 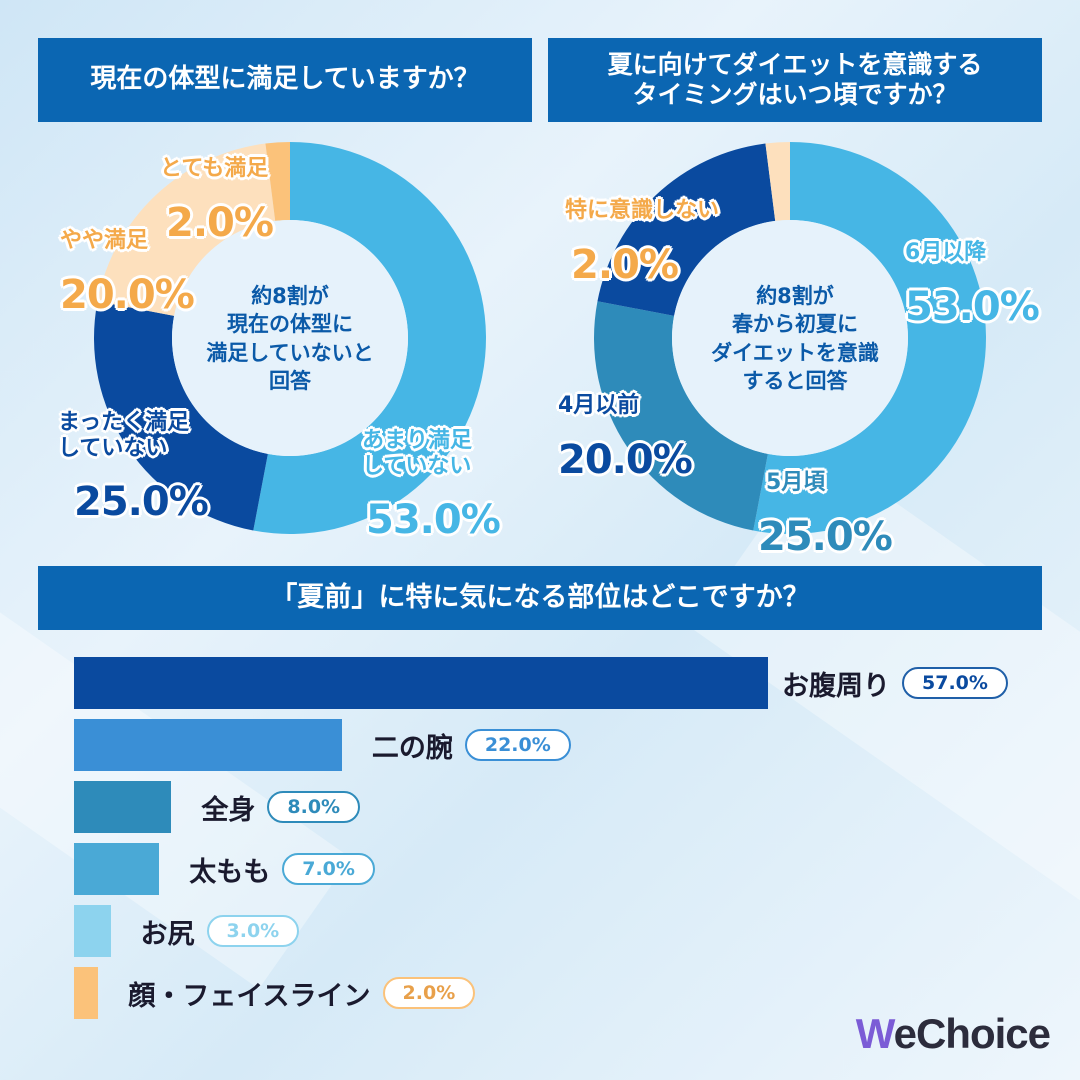 I want to click on bar-category-label: 全身, so click(x=228, y=810).